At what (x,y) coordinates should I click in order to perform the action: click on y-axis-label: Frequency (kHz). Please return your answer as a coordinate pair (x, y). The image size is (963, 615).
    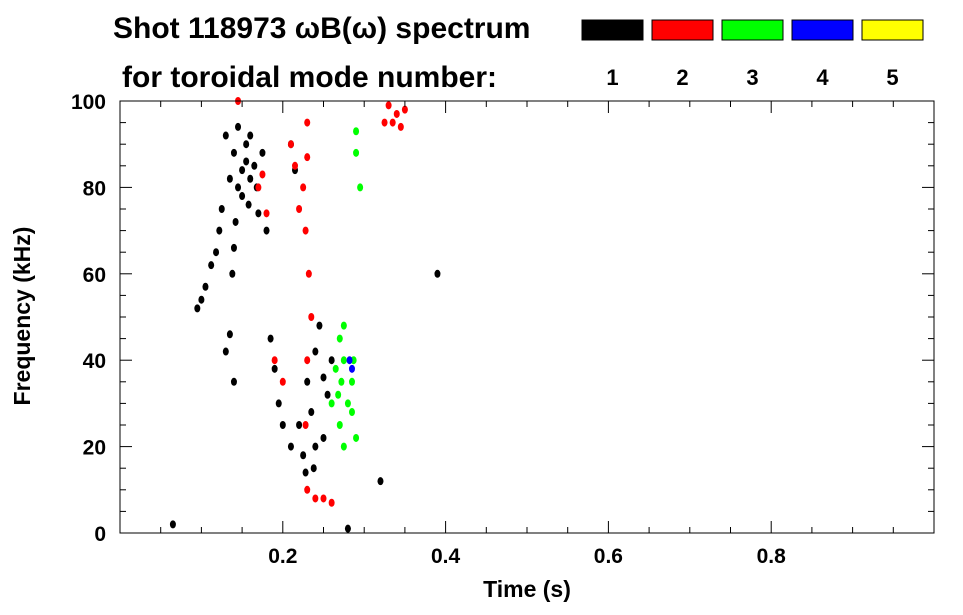
    Looking at the image, I should click on (22, 316).